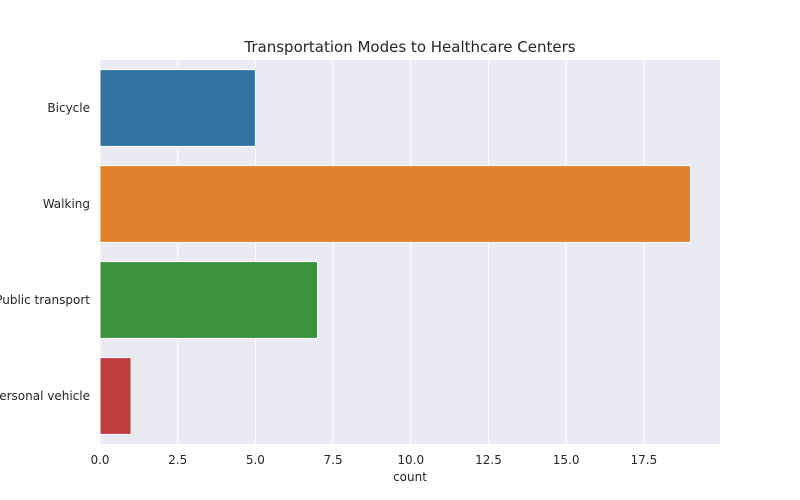 The width and height of the screenshot is (800, 500). Describe the element at coordinates (99, 460) in the screenshot. I see `x-tick-label: 0.0` at that location.